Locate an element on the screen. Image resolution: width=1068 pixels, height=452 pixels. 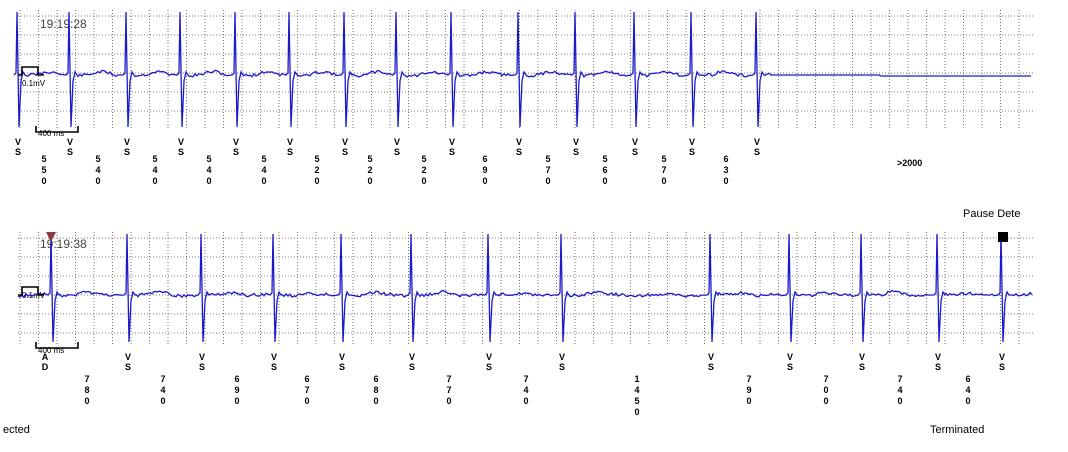
strip-1-time: 19:19:28 is located at coordinates (63, 24).